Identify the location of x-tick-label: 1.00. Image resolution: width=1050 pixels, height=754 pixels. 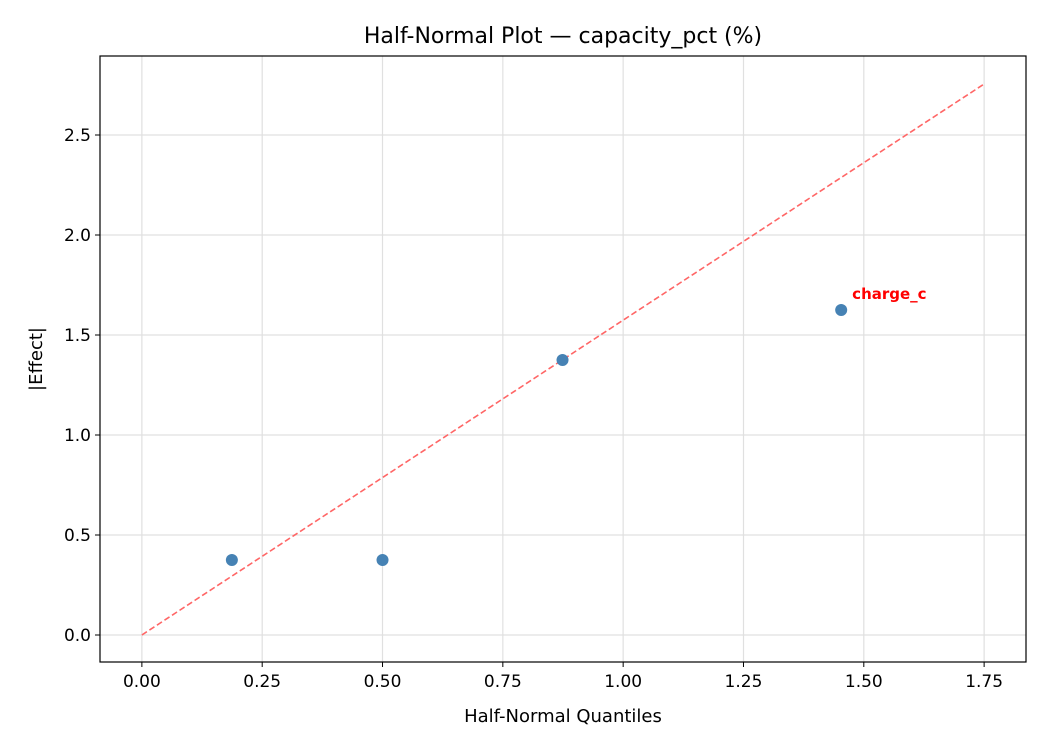
(623, 682).